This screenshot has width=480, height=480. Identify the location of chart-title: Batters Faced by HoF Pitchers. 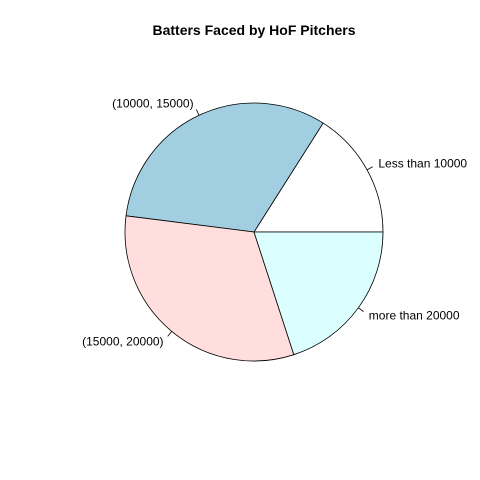
(253, 30).